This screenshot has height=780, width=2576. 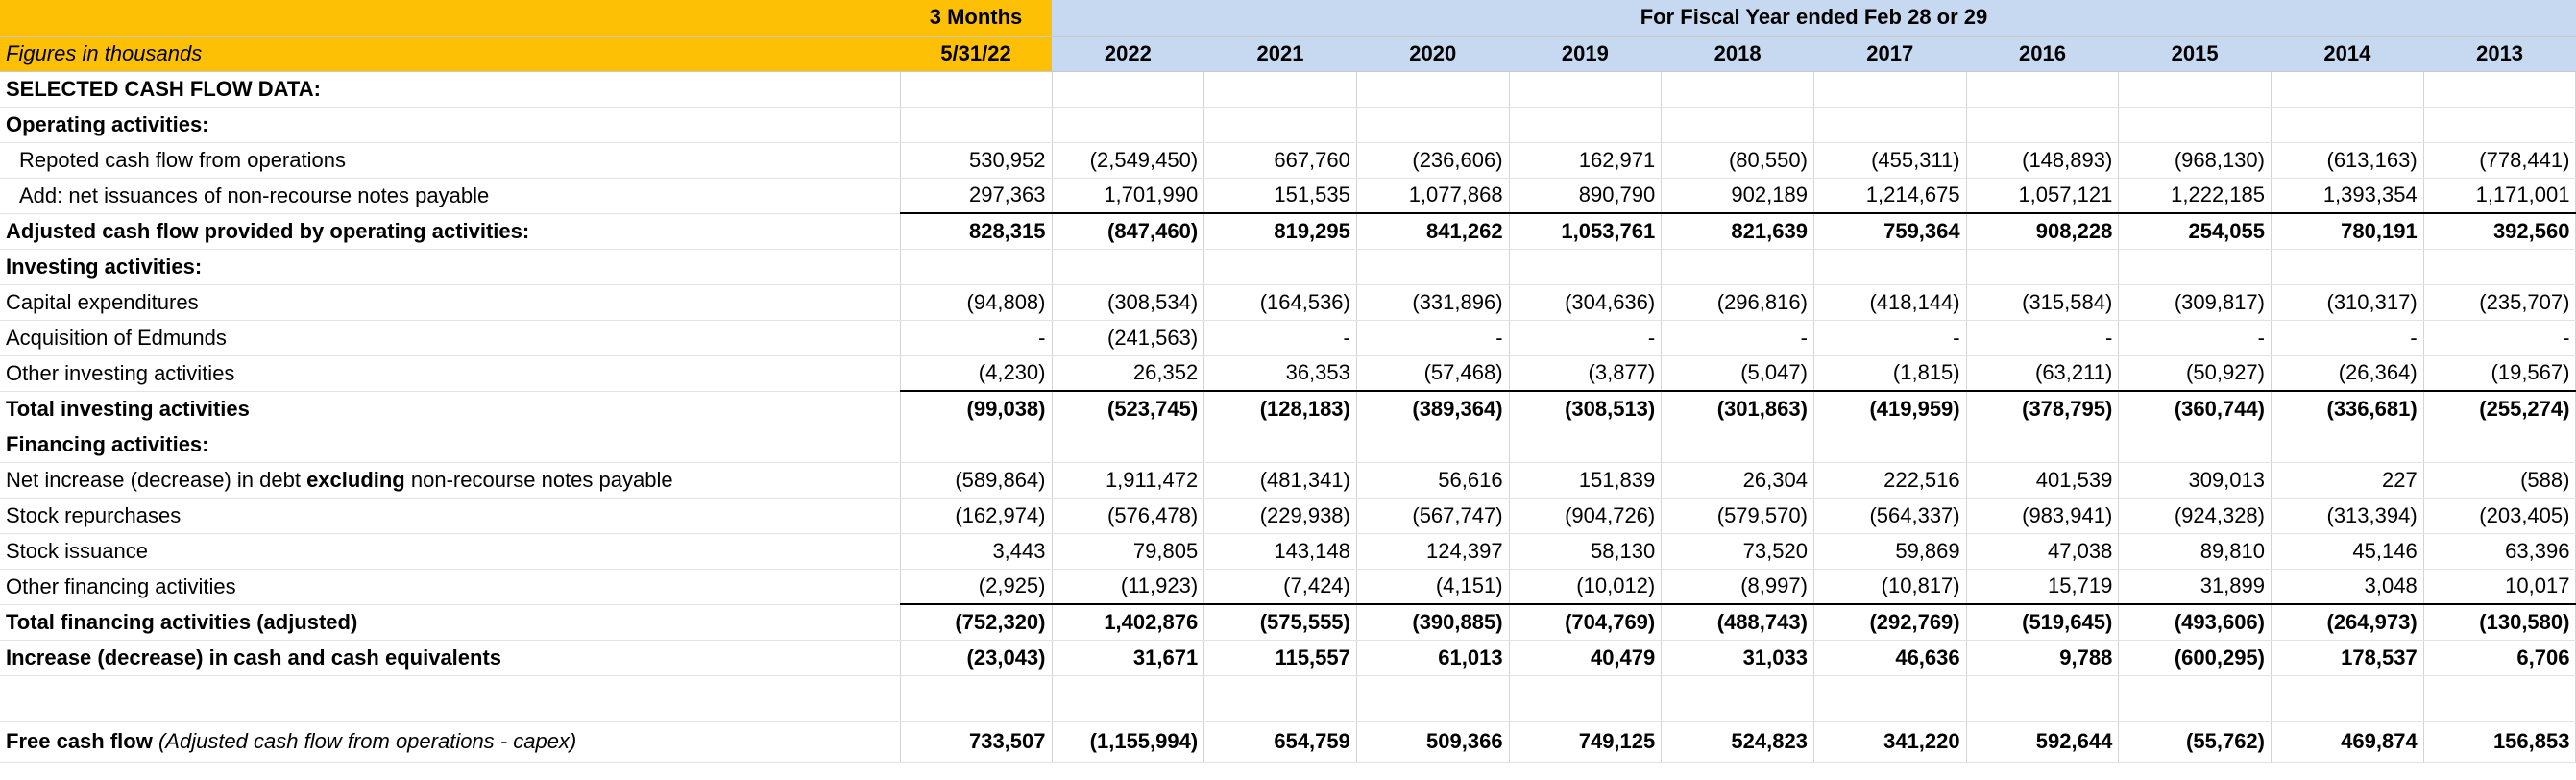 What do you see at coordinates (2499, 161) in the screenshot?
I see `year-value-cell: (778,441)` at bounding box center [2499, 161].